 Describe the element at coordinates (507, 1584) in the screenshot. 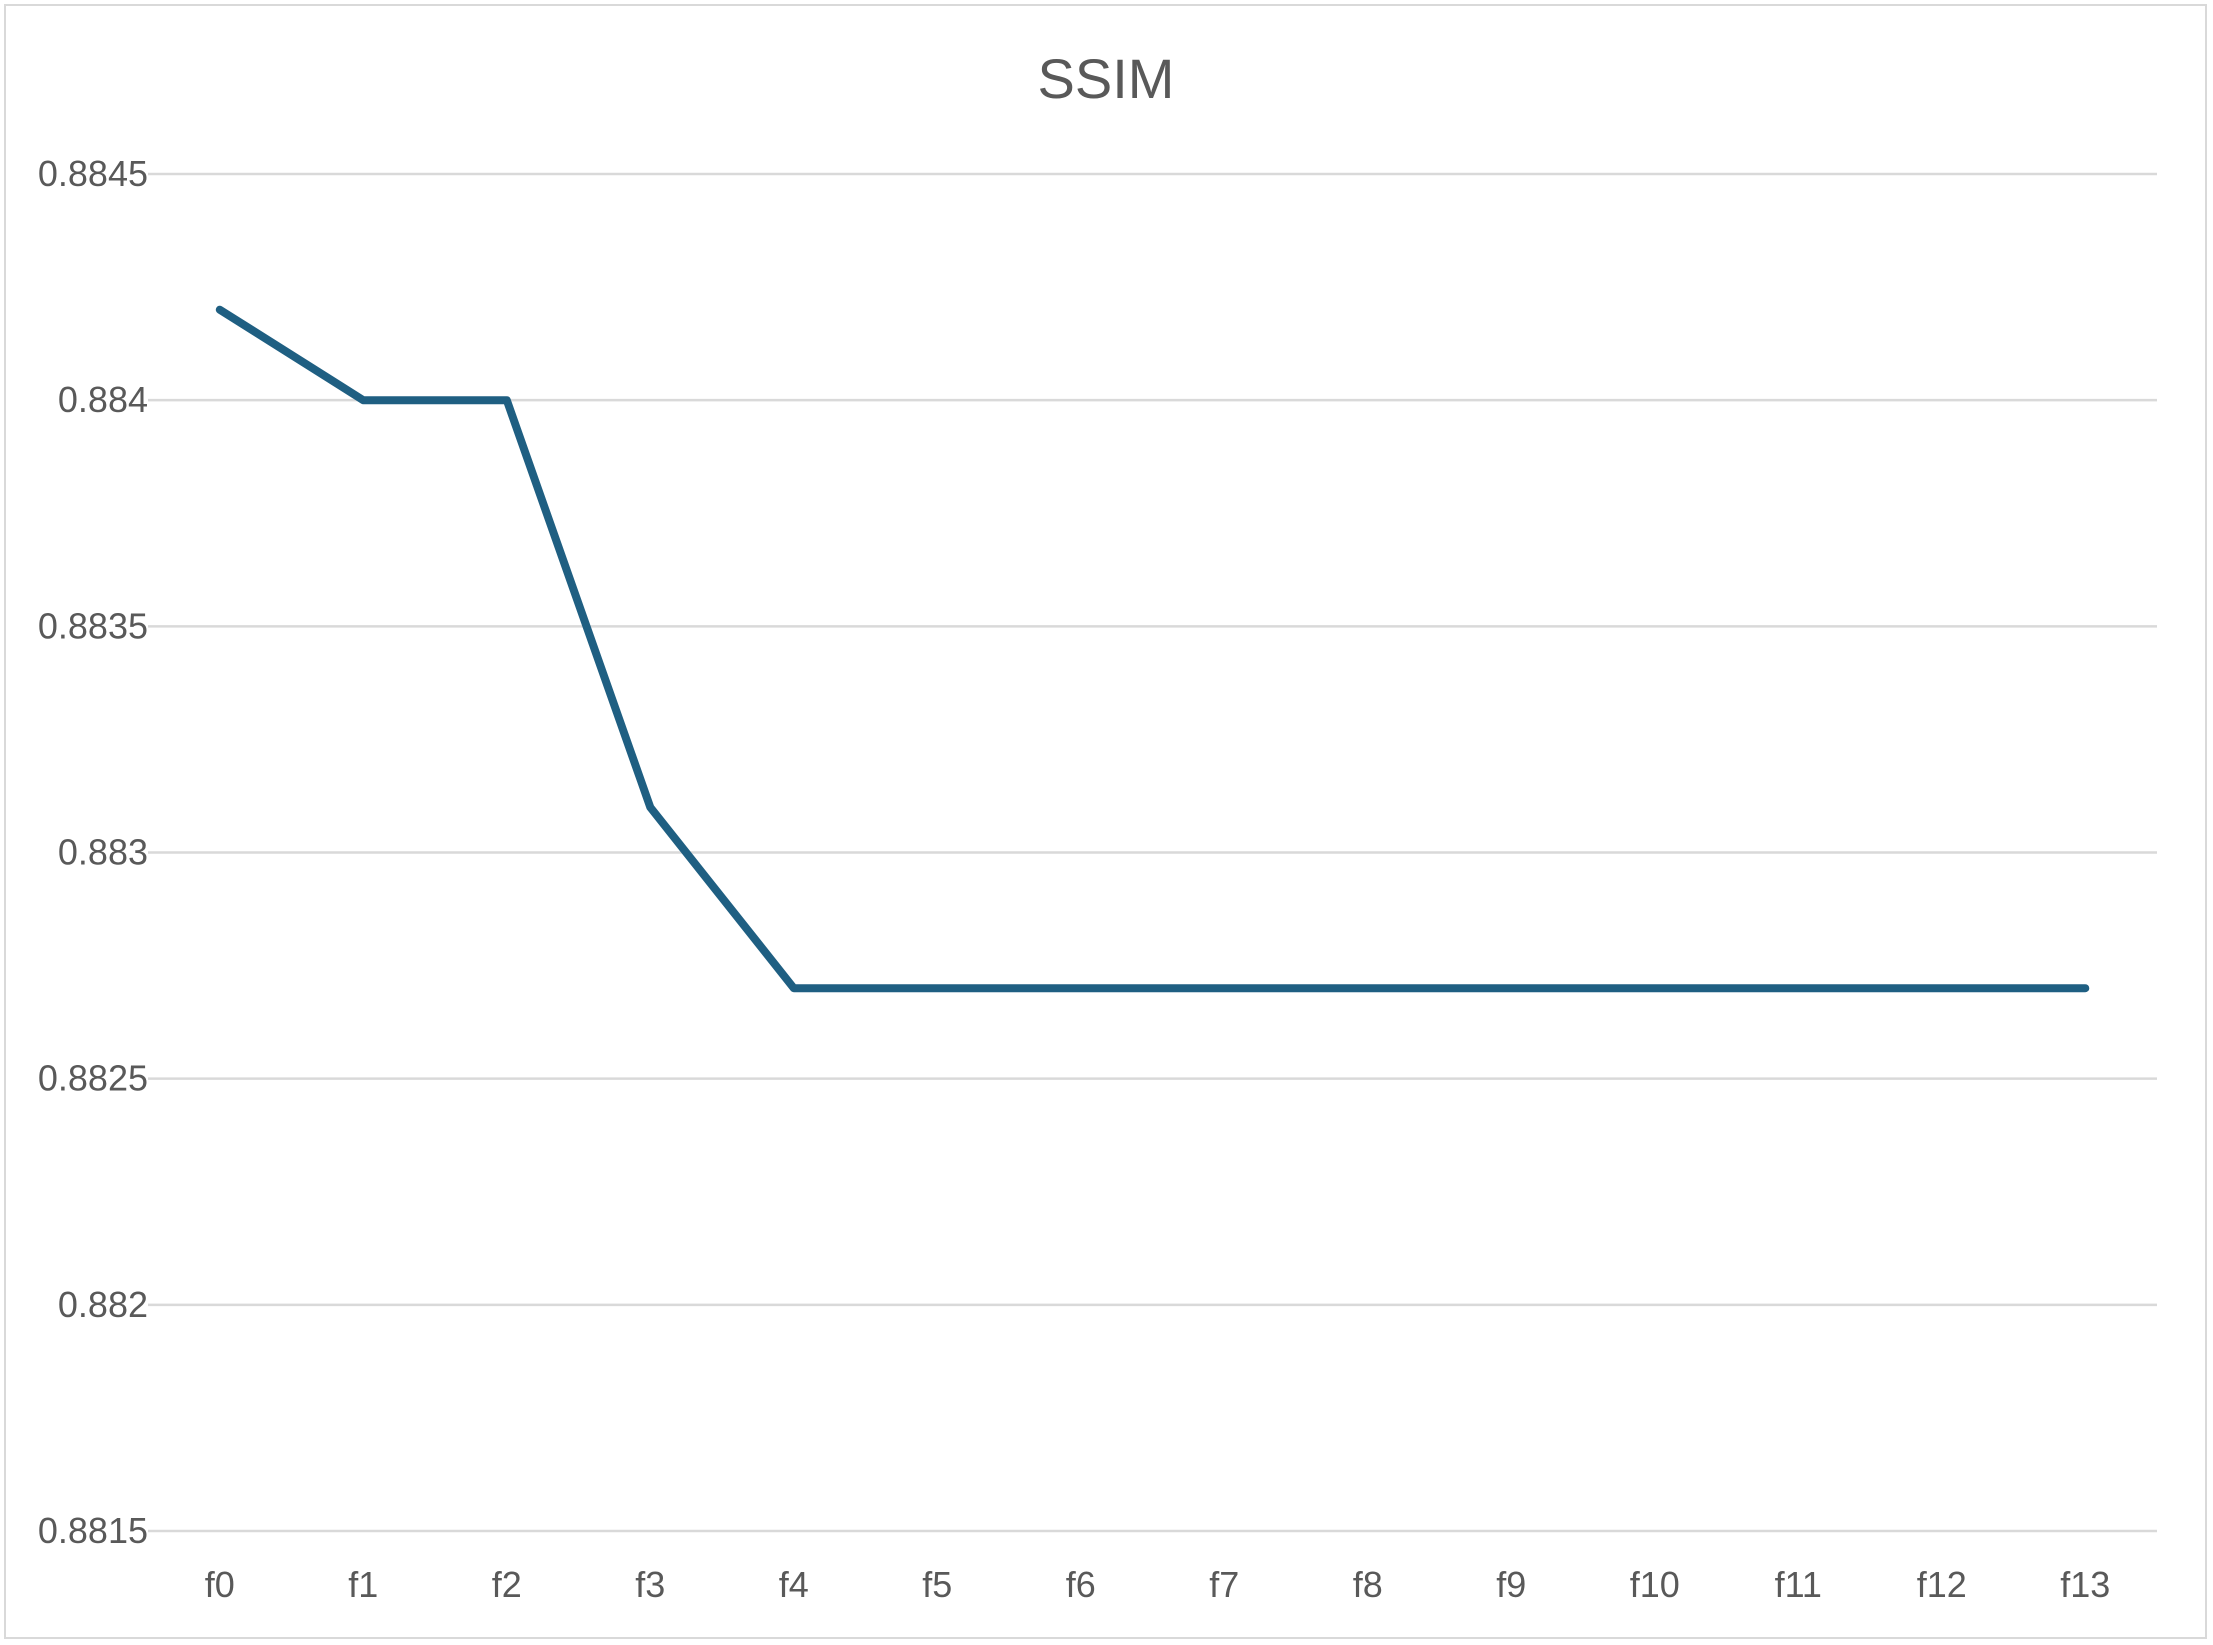

I see `x-tick-label: f2` at that location.